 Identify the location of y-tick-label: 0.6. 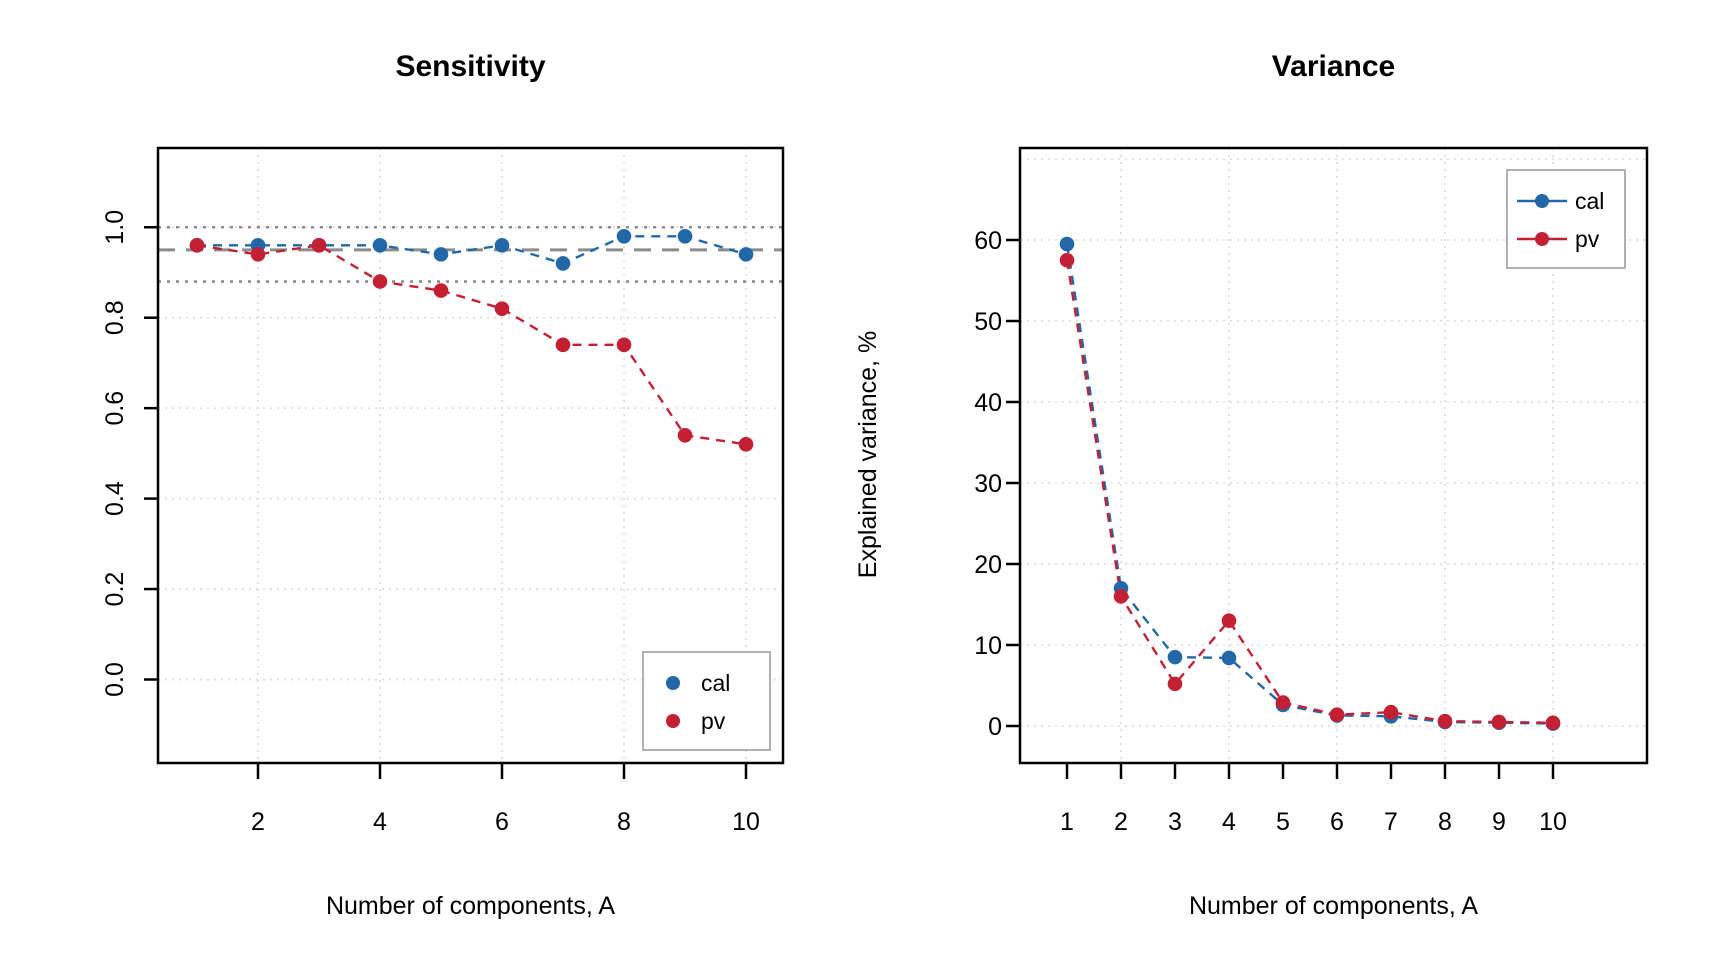
(115, 408).